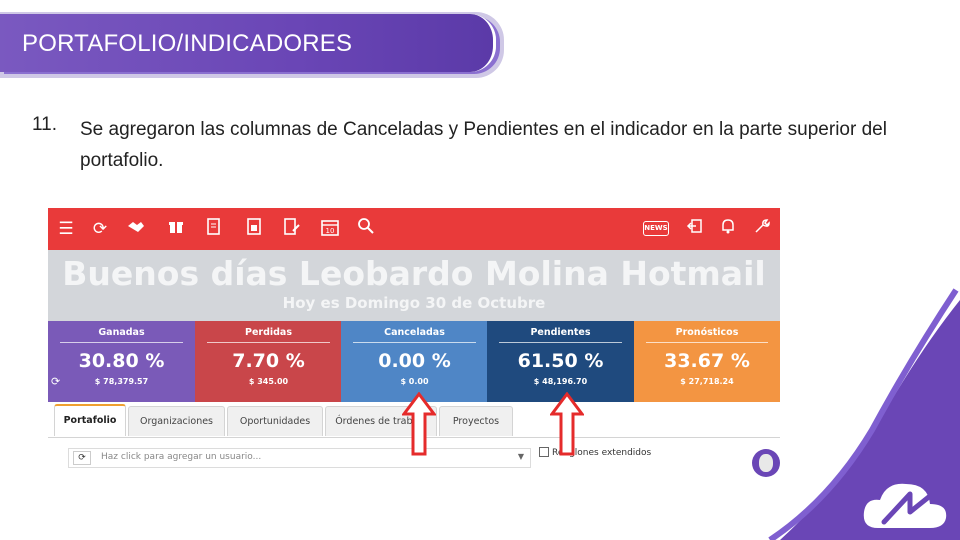  I want to click on slide-title: PORTAFOLIO/INDICADORES, so click(187, 43).